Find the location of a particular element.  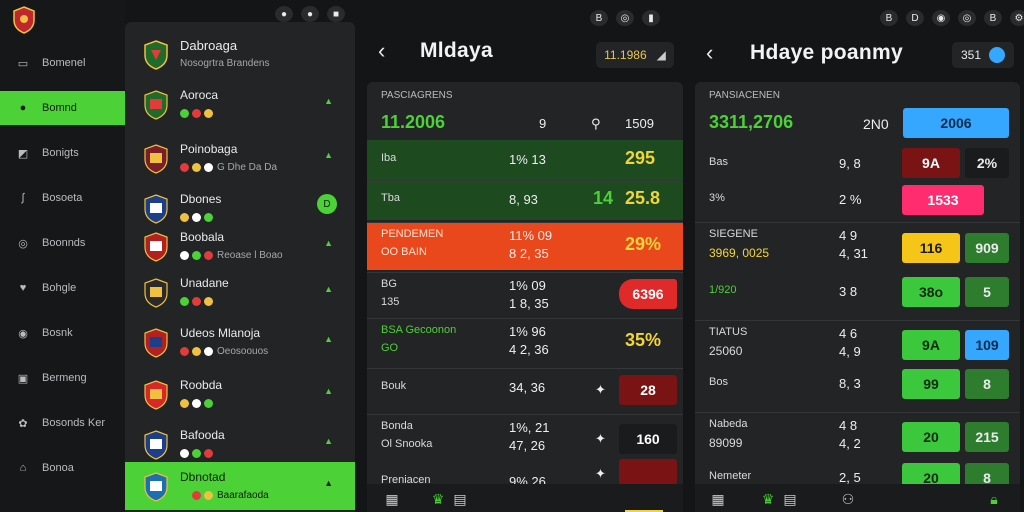

rail-item-6: ◉ Bosnk is located at coordinates (62, 333).